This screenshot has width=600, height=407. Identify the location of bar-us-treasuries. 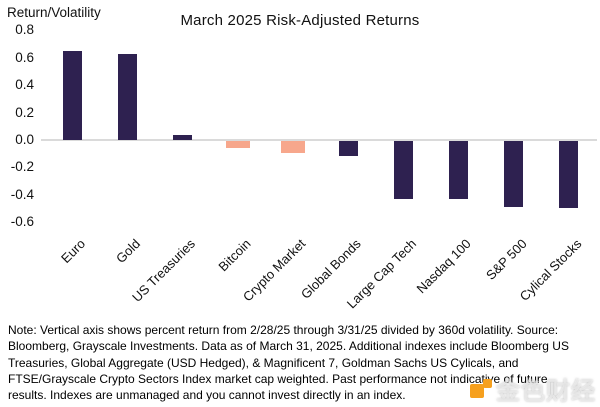
(183, 137).